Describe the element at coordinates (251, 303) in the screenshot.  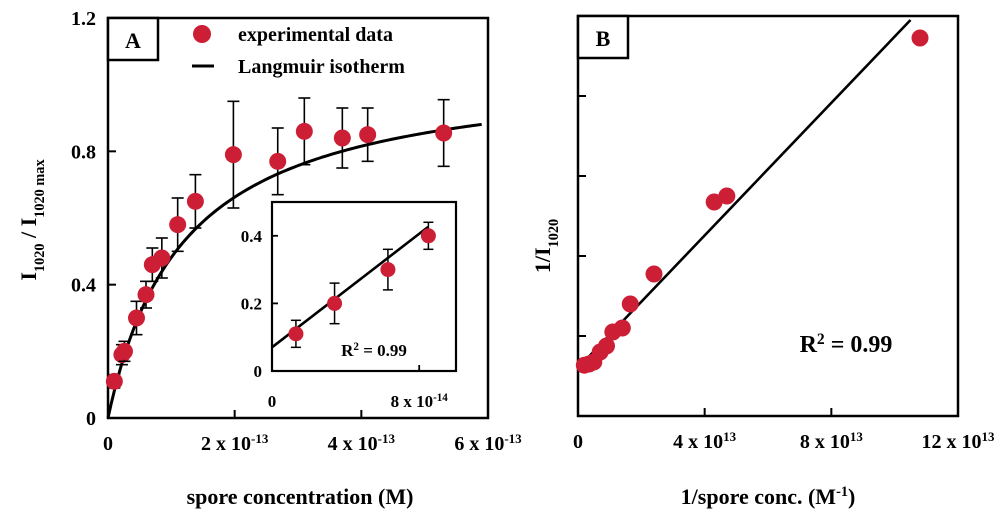
I see `inset-y-tick-label: 0.2` at that location.